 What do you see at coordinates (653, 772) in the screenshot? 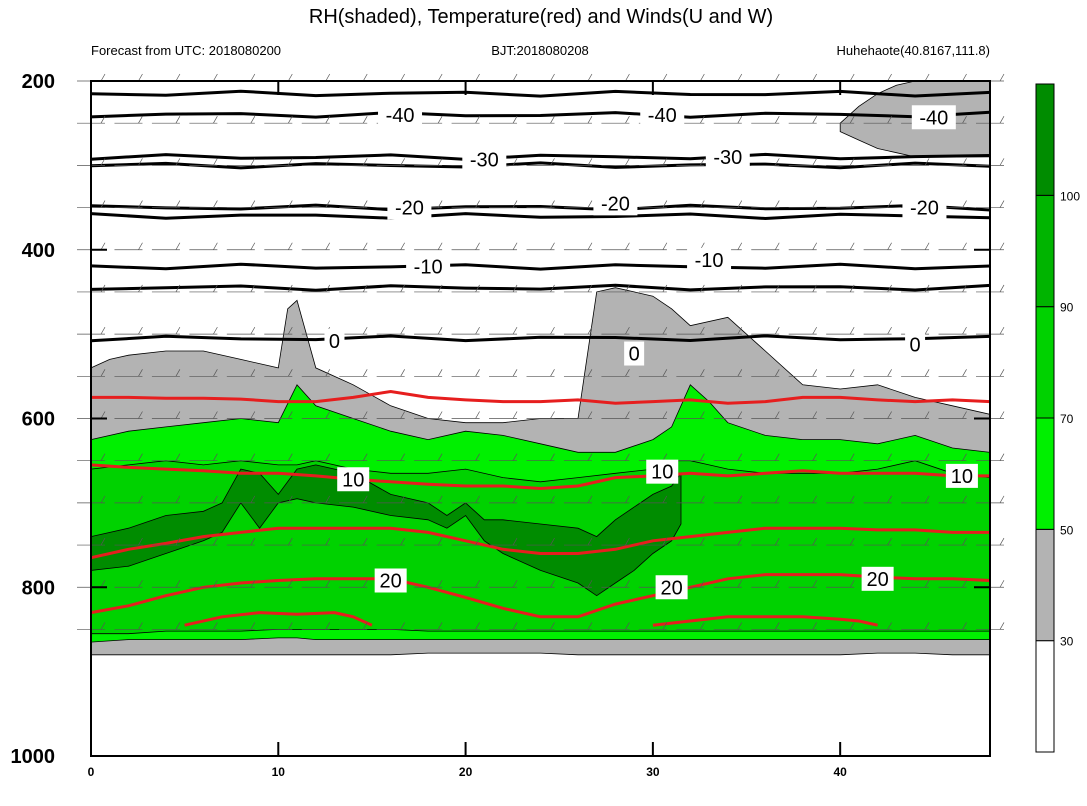
I see `x-tick-label: 30` at bounding box center [653, 772].